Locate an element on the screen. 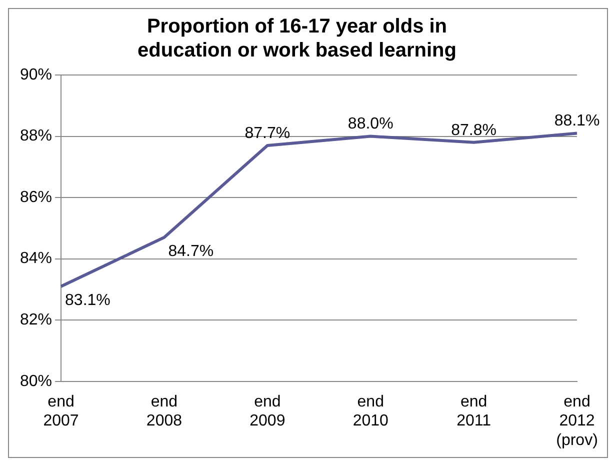  data-label: 88.0% is located at coordinates (371, 124).